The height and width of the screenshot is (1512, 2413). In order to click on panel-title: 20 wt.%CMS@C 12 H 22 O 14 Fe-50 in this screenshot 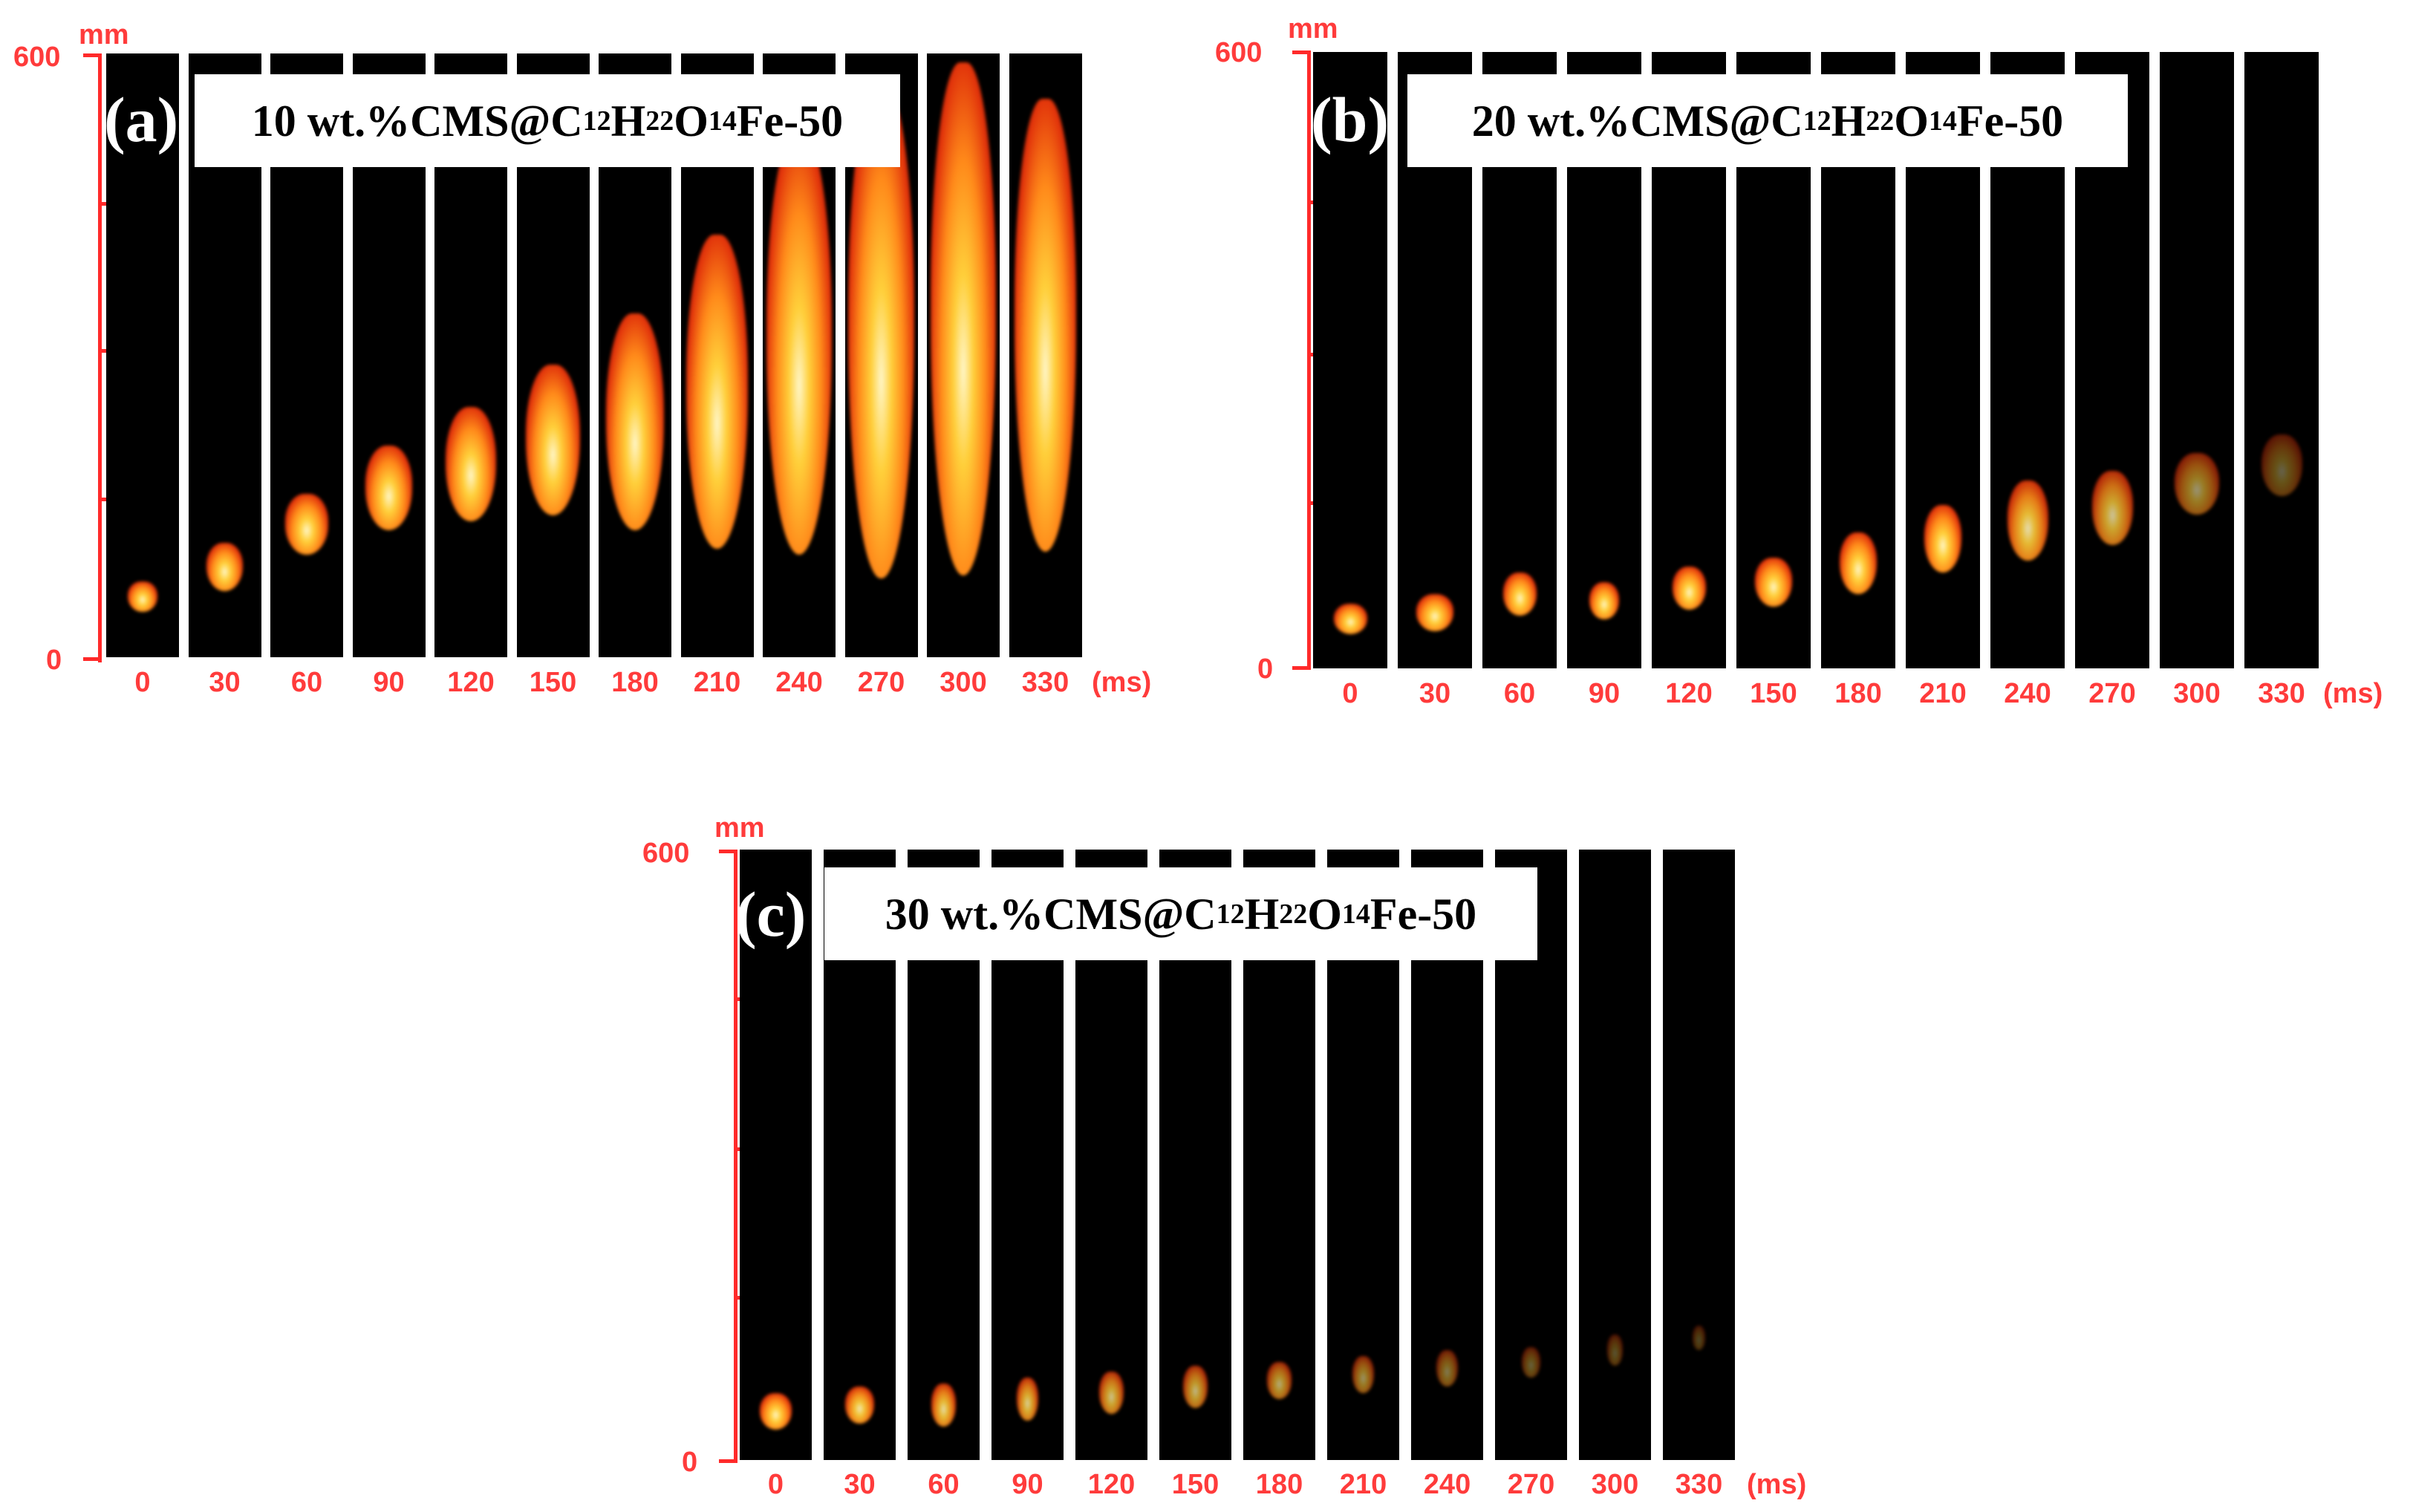, I will do `click(1767, 120)`.